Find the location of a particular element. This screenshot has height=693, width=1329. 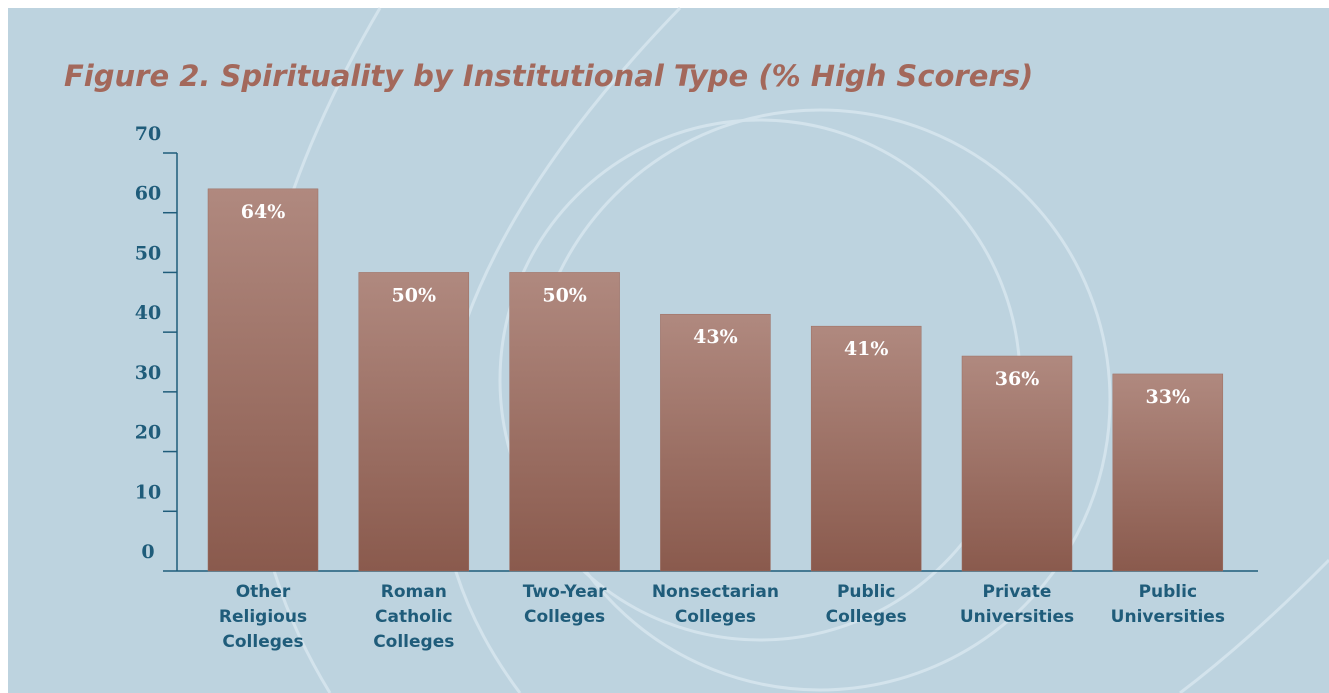

value-label: 43% is located at coordinates (715, 337).